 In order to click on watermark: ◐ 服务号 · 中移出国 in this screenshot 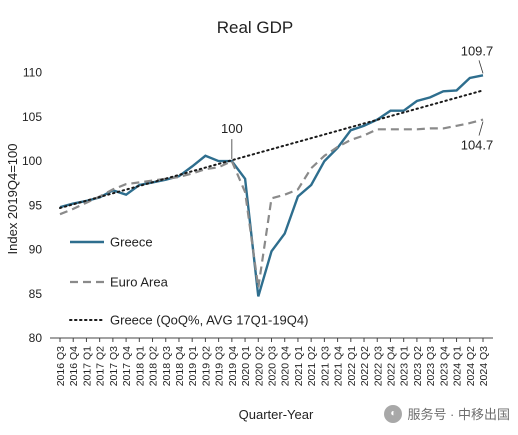, I will do `click(447, 413)`.